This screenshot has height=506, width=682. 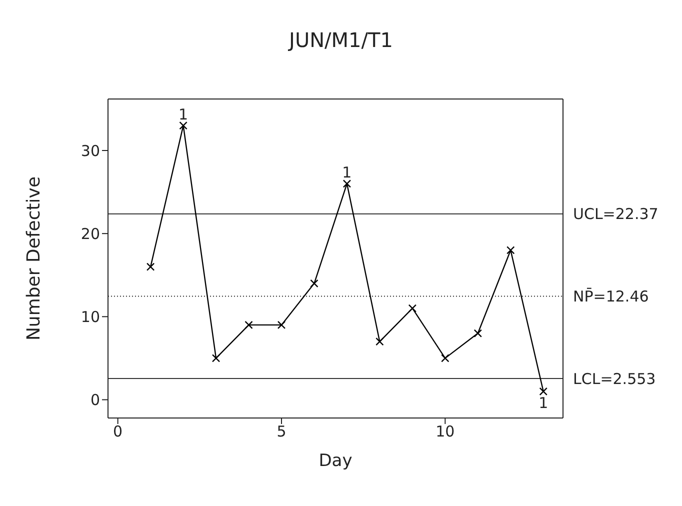 What do you see at coordinates (90, 317) in the screenshot?
I see `y-tick-label: 10` at bounding box center [90, 317].